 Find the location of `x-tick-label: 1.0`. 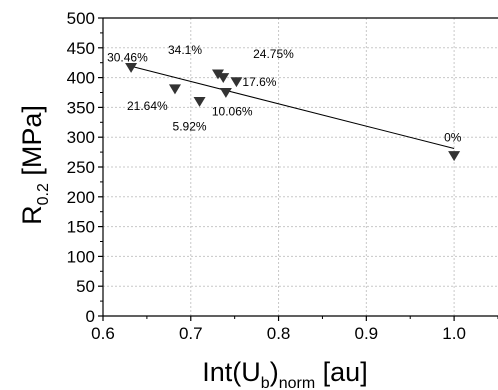

x-tick-label: 1.0 is located at coordinates (454, 333).